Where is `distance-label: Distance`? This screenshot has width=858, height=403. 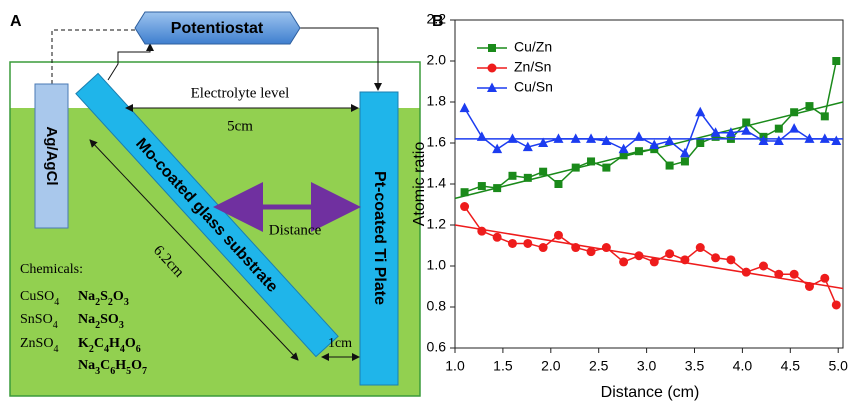 distance-label: Distance is located at coordinates (295, 230).